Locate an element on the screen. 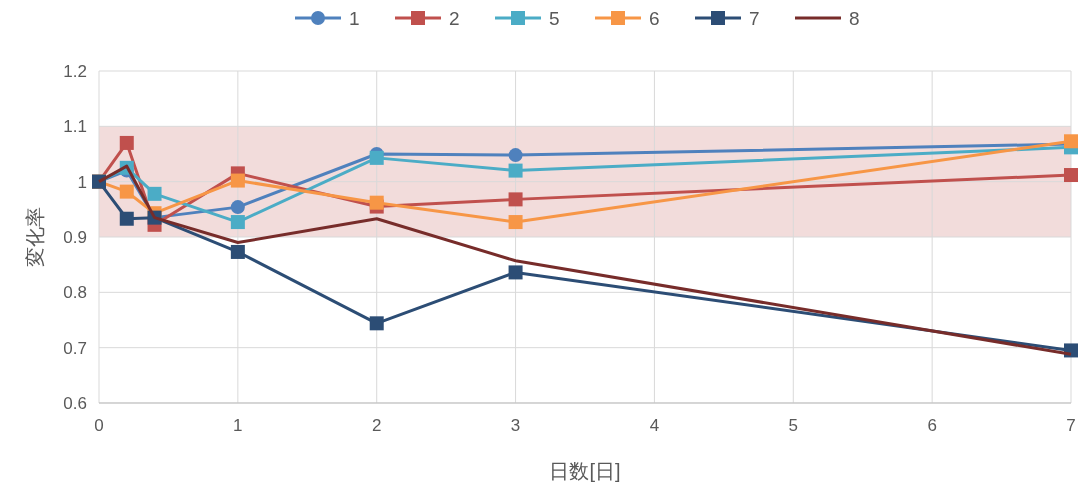 The width and height of the screenshot is (1083, 494). y-tick-label: 0.8 is located at coordinates (75, 293).